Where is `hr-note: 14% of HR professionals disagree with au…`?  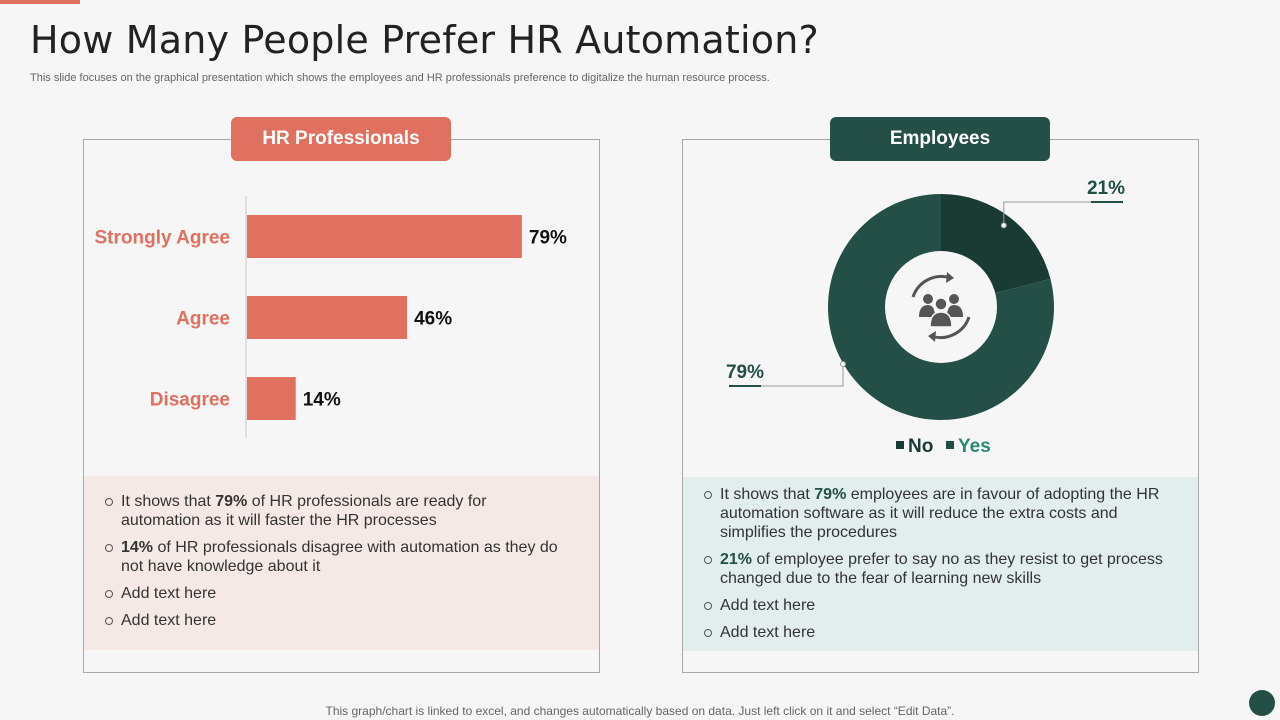 hr-note: 14% of HR professionals disagree with au… is located at coordinates (336, 557).